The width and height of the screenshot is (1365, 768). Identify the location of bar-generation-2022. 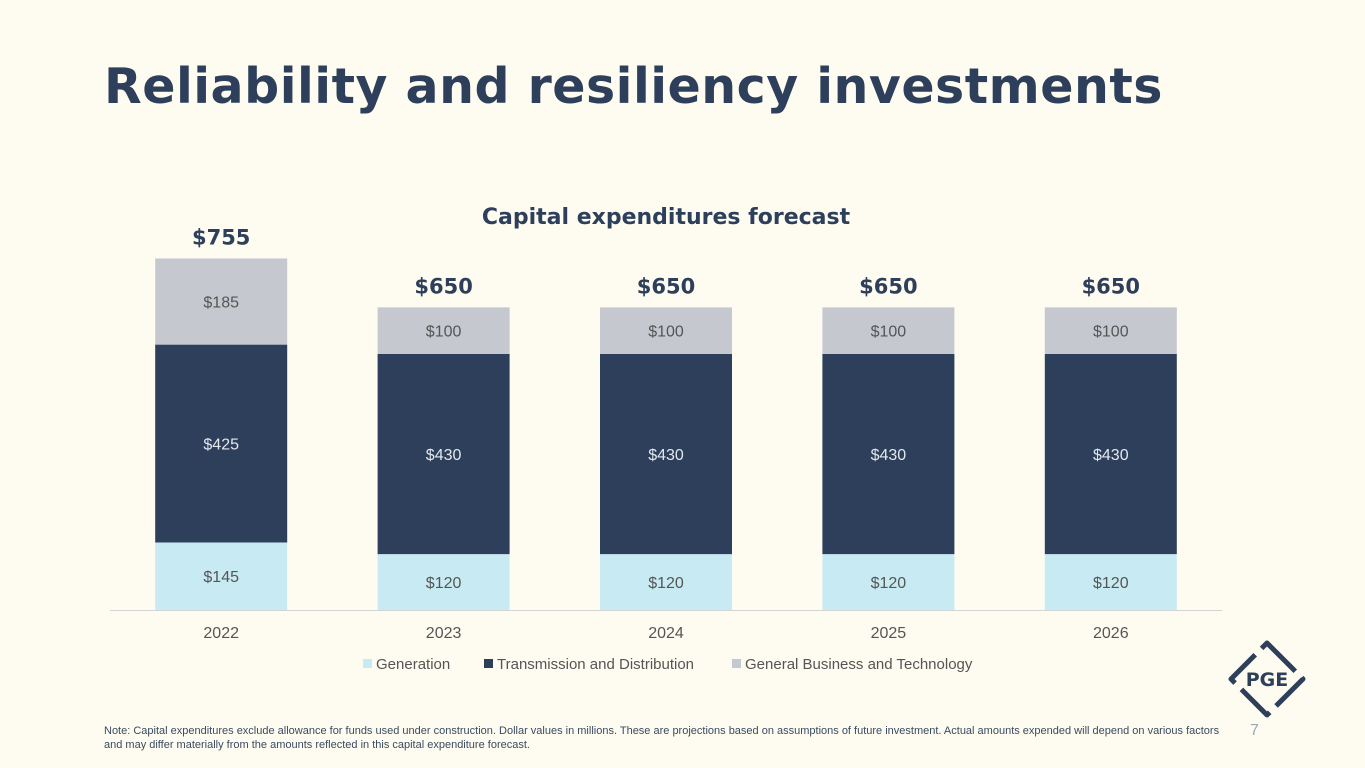
(221, 576).